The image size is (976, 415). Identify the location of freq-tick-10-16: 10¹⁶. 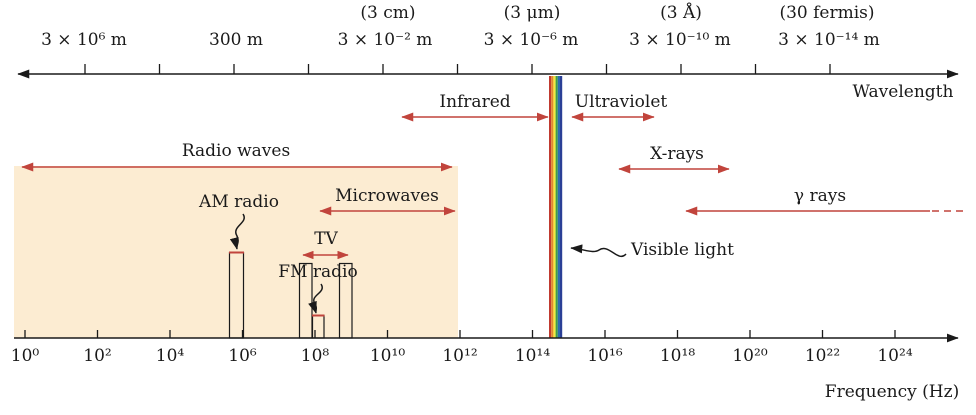
(605, 356).